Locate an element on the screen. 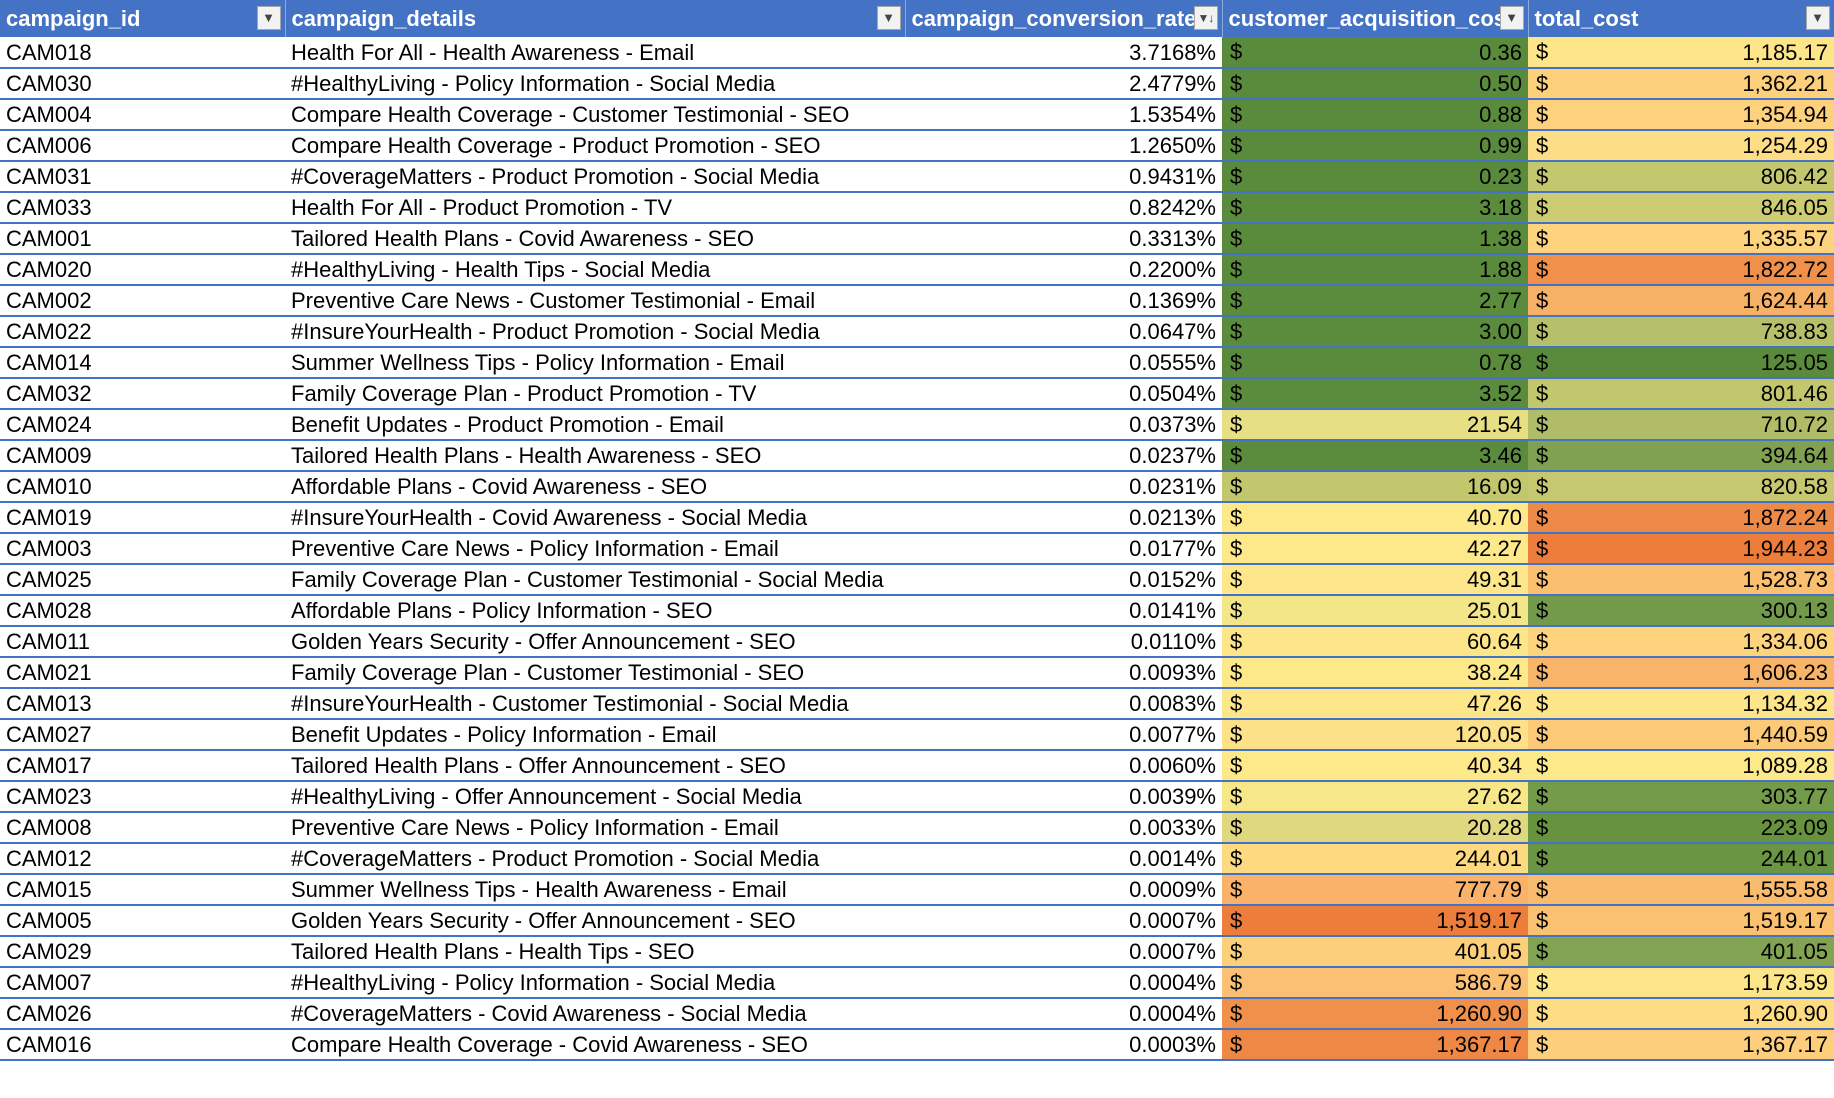 The image size is (1834, 1098). cell-customer-acquisition-cost: $1,260.90 is located at coordinates (1375, 1014).